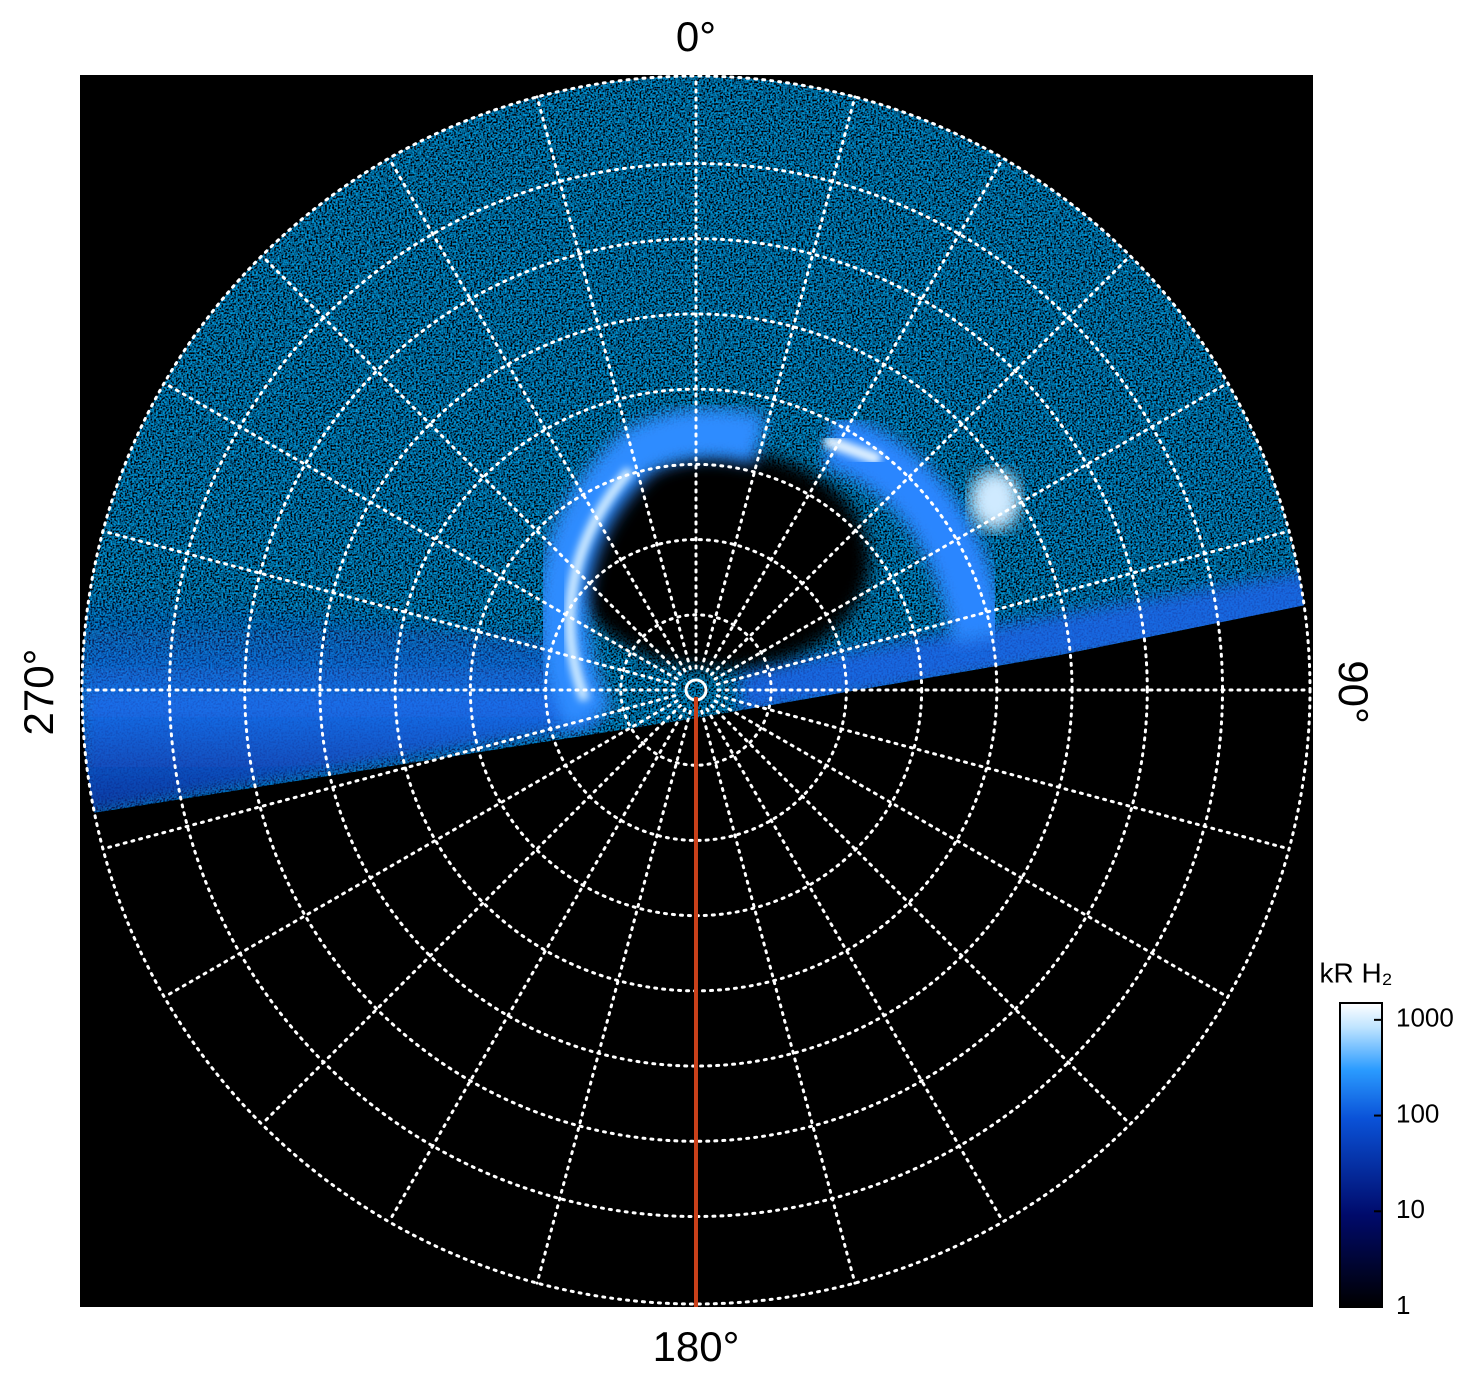  Describe the element at coordinates (1355, 972) in the screenshot. I see `colorbar-title: kR H₂` at that location.